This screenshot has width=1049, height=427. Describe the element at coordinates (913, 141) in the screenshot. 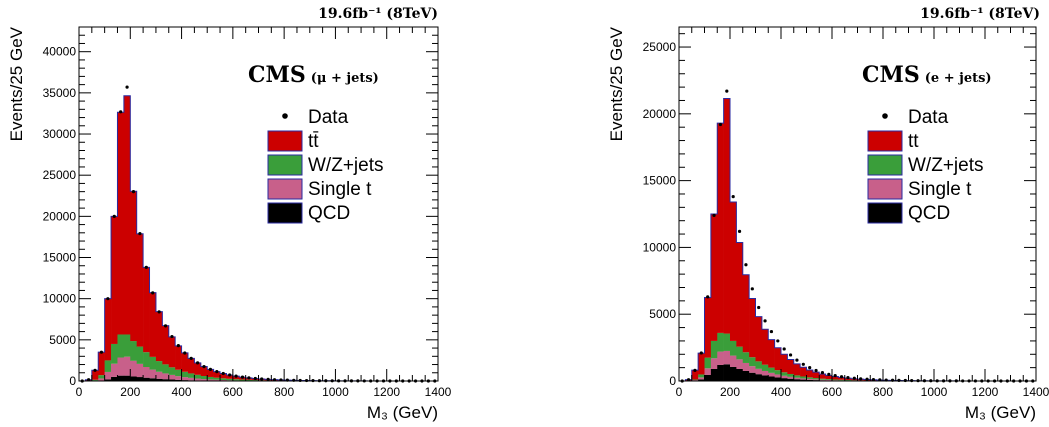

I see `legend-ttbar-label: tt` at that location.